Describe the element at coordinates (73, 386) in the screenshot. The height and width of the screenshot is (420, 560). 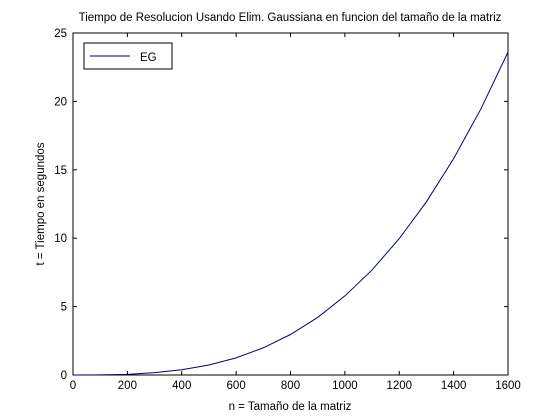
I see `x-tick-label: 0` at that location.